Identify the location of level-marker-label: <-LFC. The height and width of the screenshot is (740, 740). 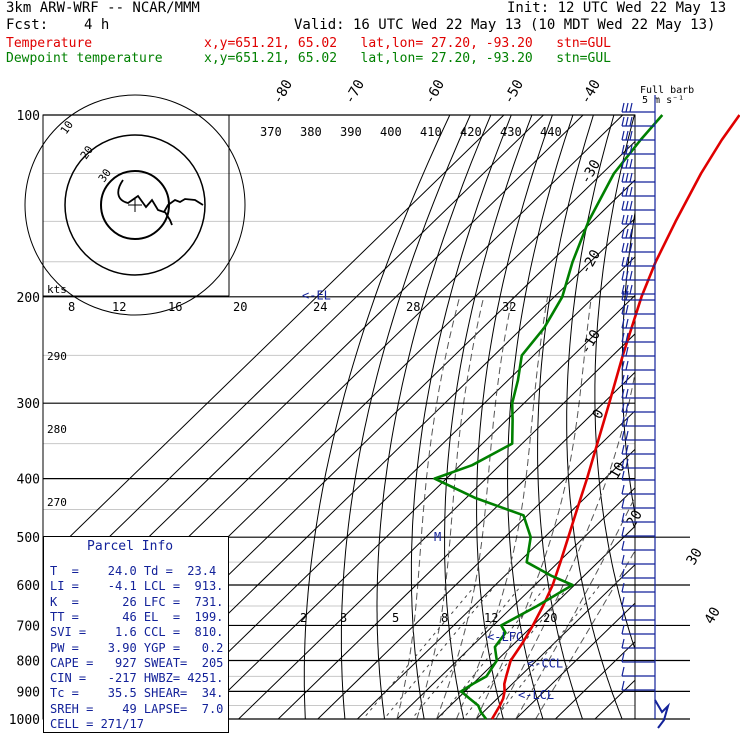
(505, 637).